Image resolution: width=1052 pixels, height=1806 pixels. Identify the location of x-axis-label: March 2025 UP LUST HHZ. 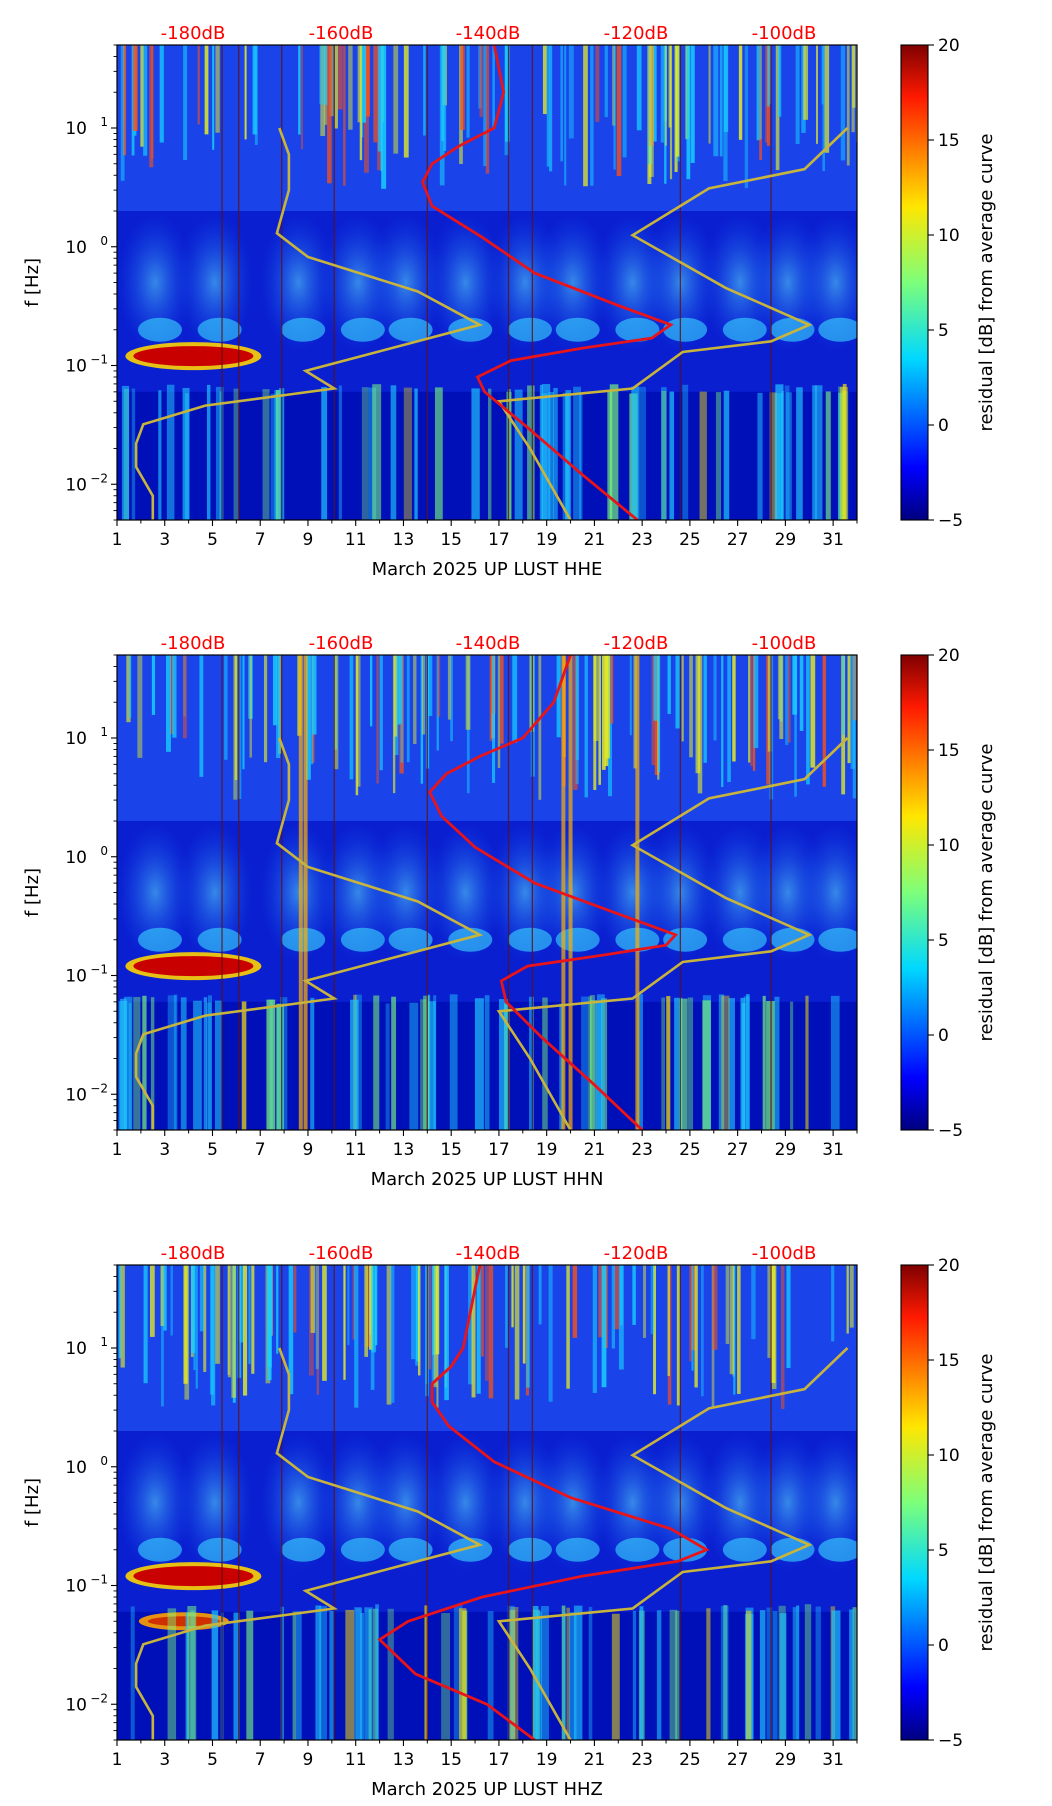
(487, 1789).